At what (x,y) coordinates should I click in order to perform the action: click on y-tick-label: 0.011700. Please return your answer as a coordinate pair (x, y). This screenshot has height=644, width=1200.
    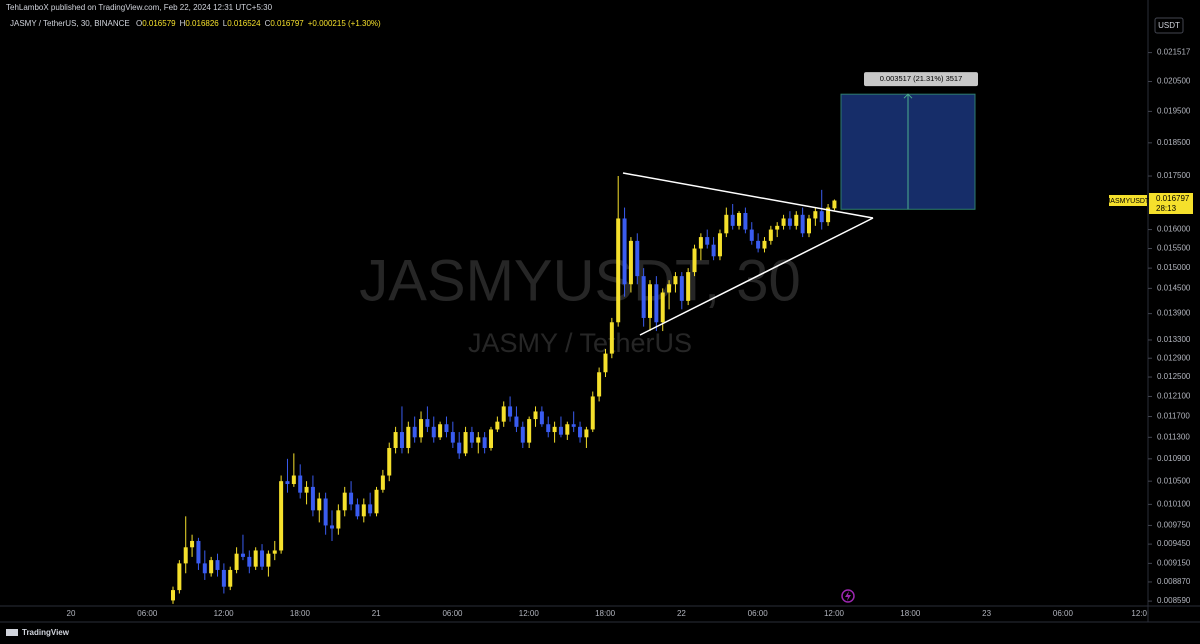
    Looking at the image, I should click on (1173, 416).